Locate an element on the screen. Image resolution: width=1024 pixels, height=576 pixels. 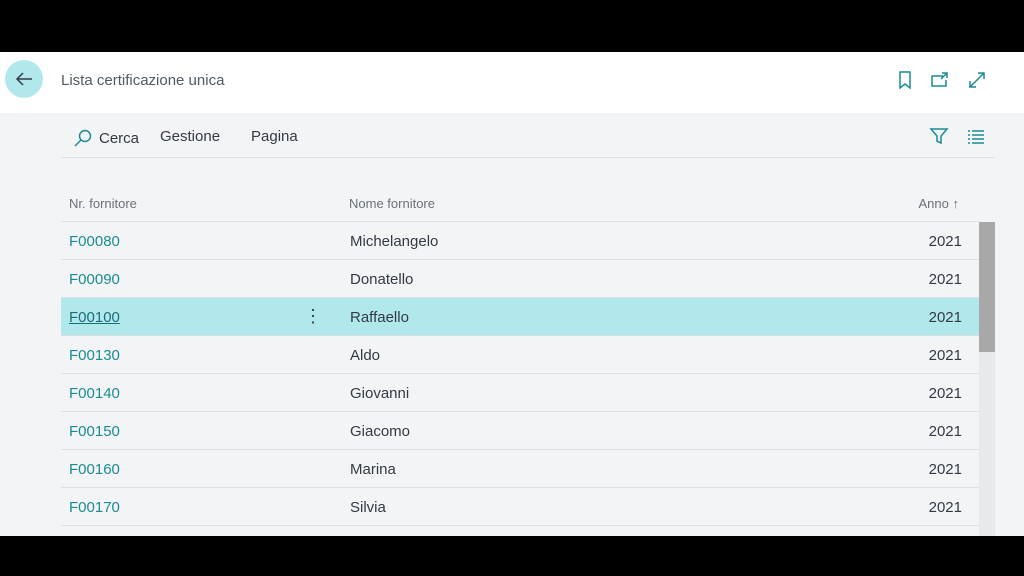
vendor-name: Donatello is located at coordinates (382, 279).